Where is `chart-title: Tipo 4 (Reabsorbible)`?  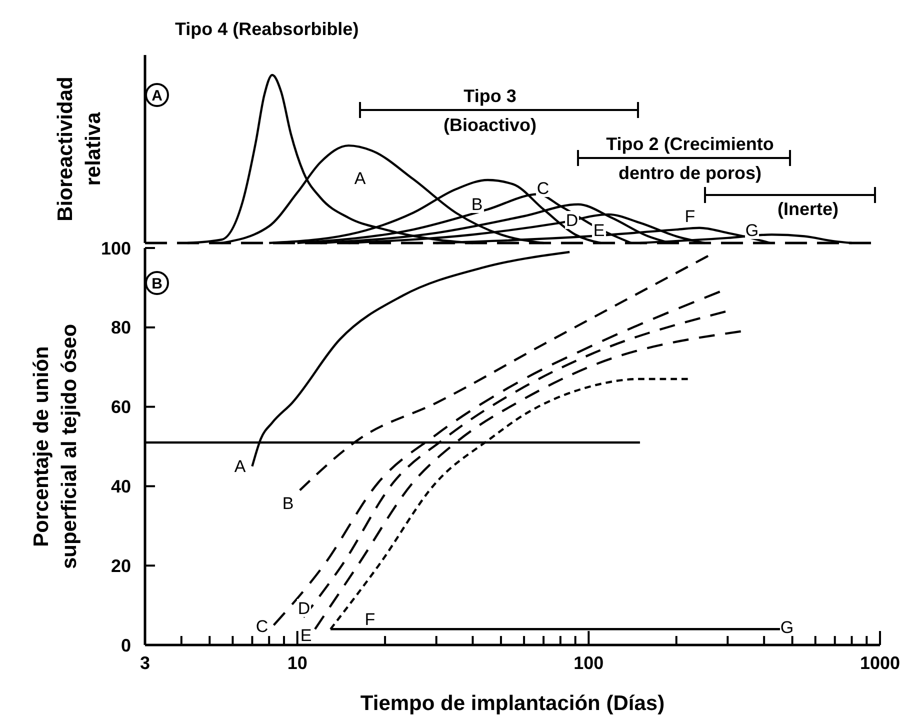
chart-title: Tipo 4 (Reabsorbible) is located at coordinates (267, 29).